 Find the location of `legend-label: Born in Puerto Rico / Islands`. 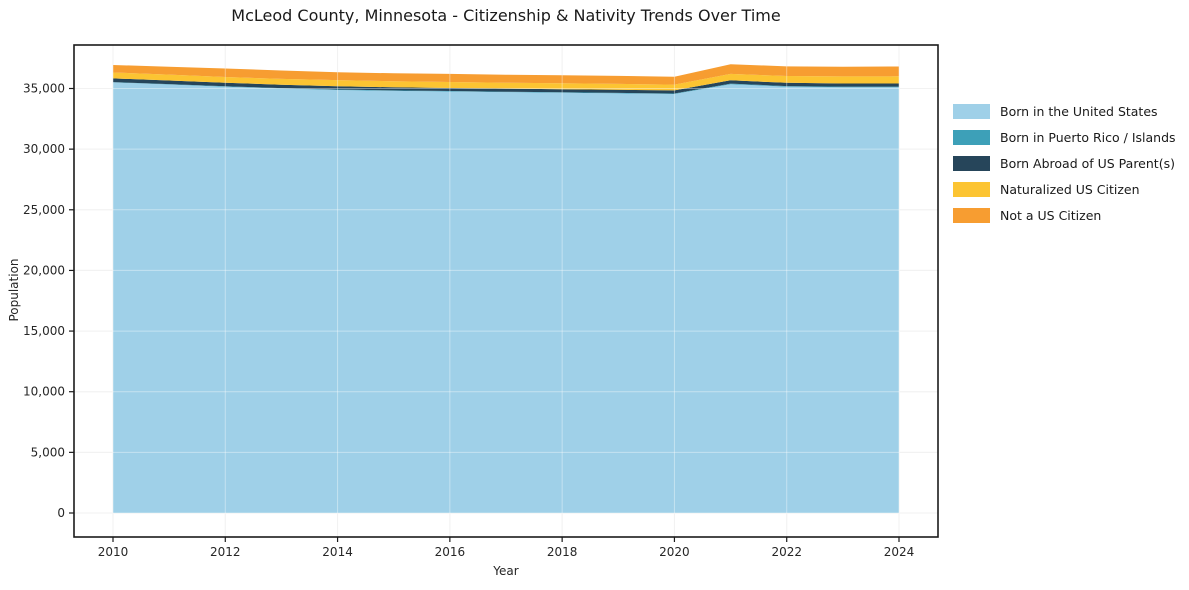

legend-label: Born in Puerto Rico / Islands is located at coordinates (1088, 137).